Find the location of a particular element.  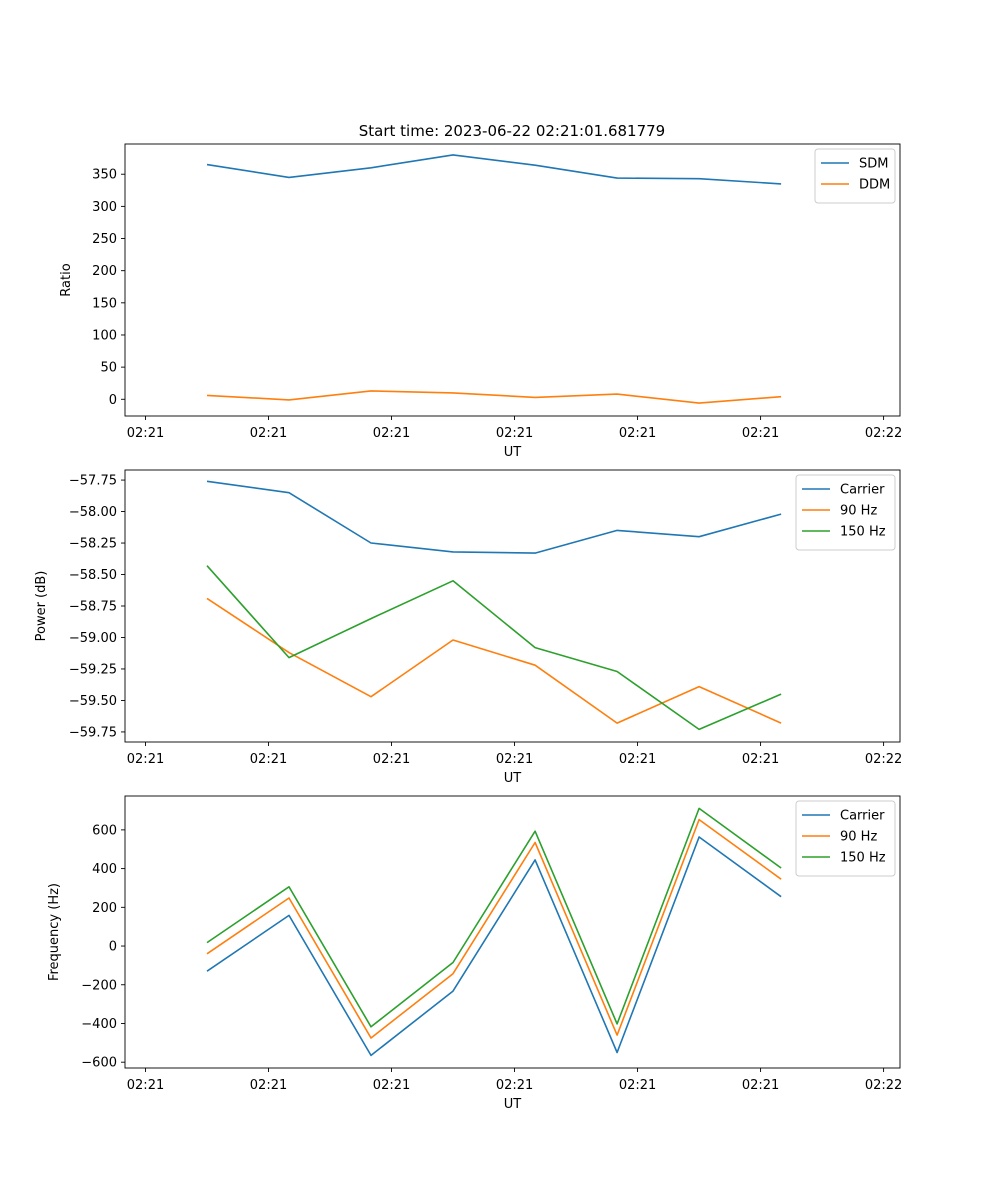

series-line-ddm is located at coordinates (494, 397).